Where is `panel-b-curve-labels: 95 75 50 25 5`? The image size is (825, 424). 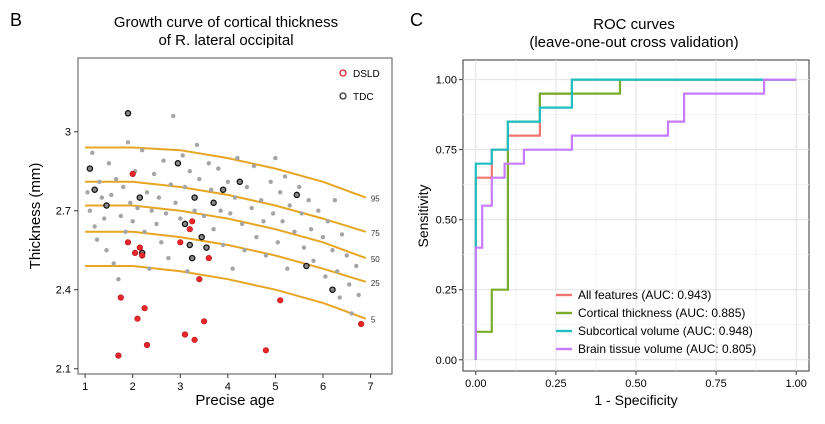 panel-b-curve-labels: 95 75 50 25 5 is located at coordinates (375, 260).